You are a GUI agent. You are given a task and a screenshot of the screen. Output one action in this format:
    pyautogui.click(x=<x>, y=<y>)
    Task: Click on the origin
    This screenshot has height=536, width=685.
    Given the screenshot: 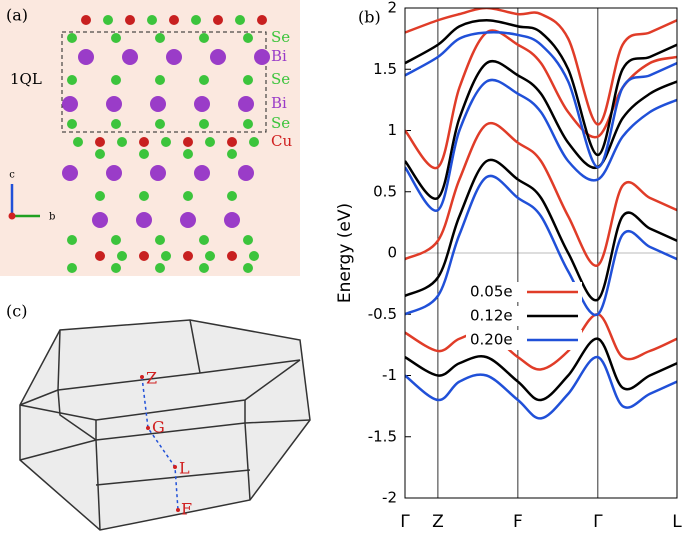 What is the action you would take?
    pyautogui.click(x=12, y=216)
    